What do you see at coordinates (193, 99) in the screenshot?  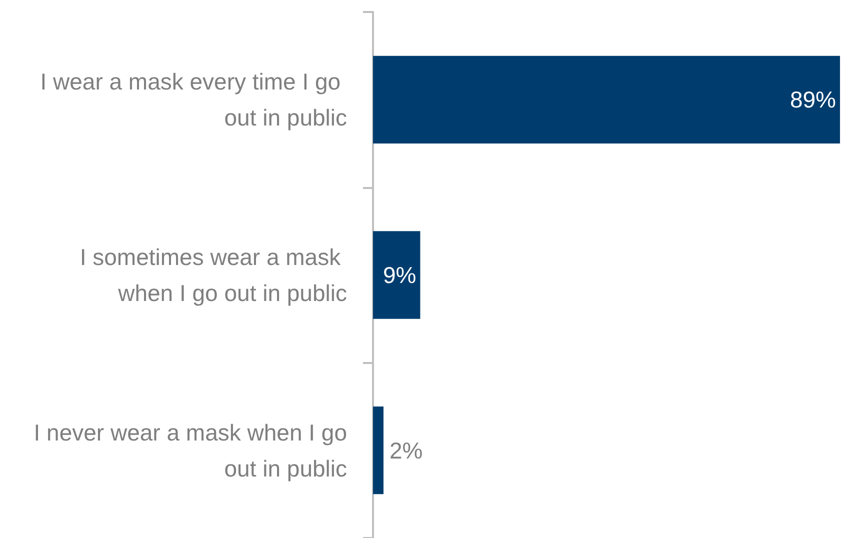 I see `y-tick-label: I wear a mask every time I go out in public` at bounding box center [193, 99].